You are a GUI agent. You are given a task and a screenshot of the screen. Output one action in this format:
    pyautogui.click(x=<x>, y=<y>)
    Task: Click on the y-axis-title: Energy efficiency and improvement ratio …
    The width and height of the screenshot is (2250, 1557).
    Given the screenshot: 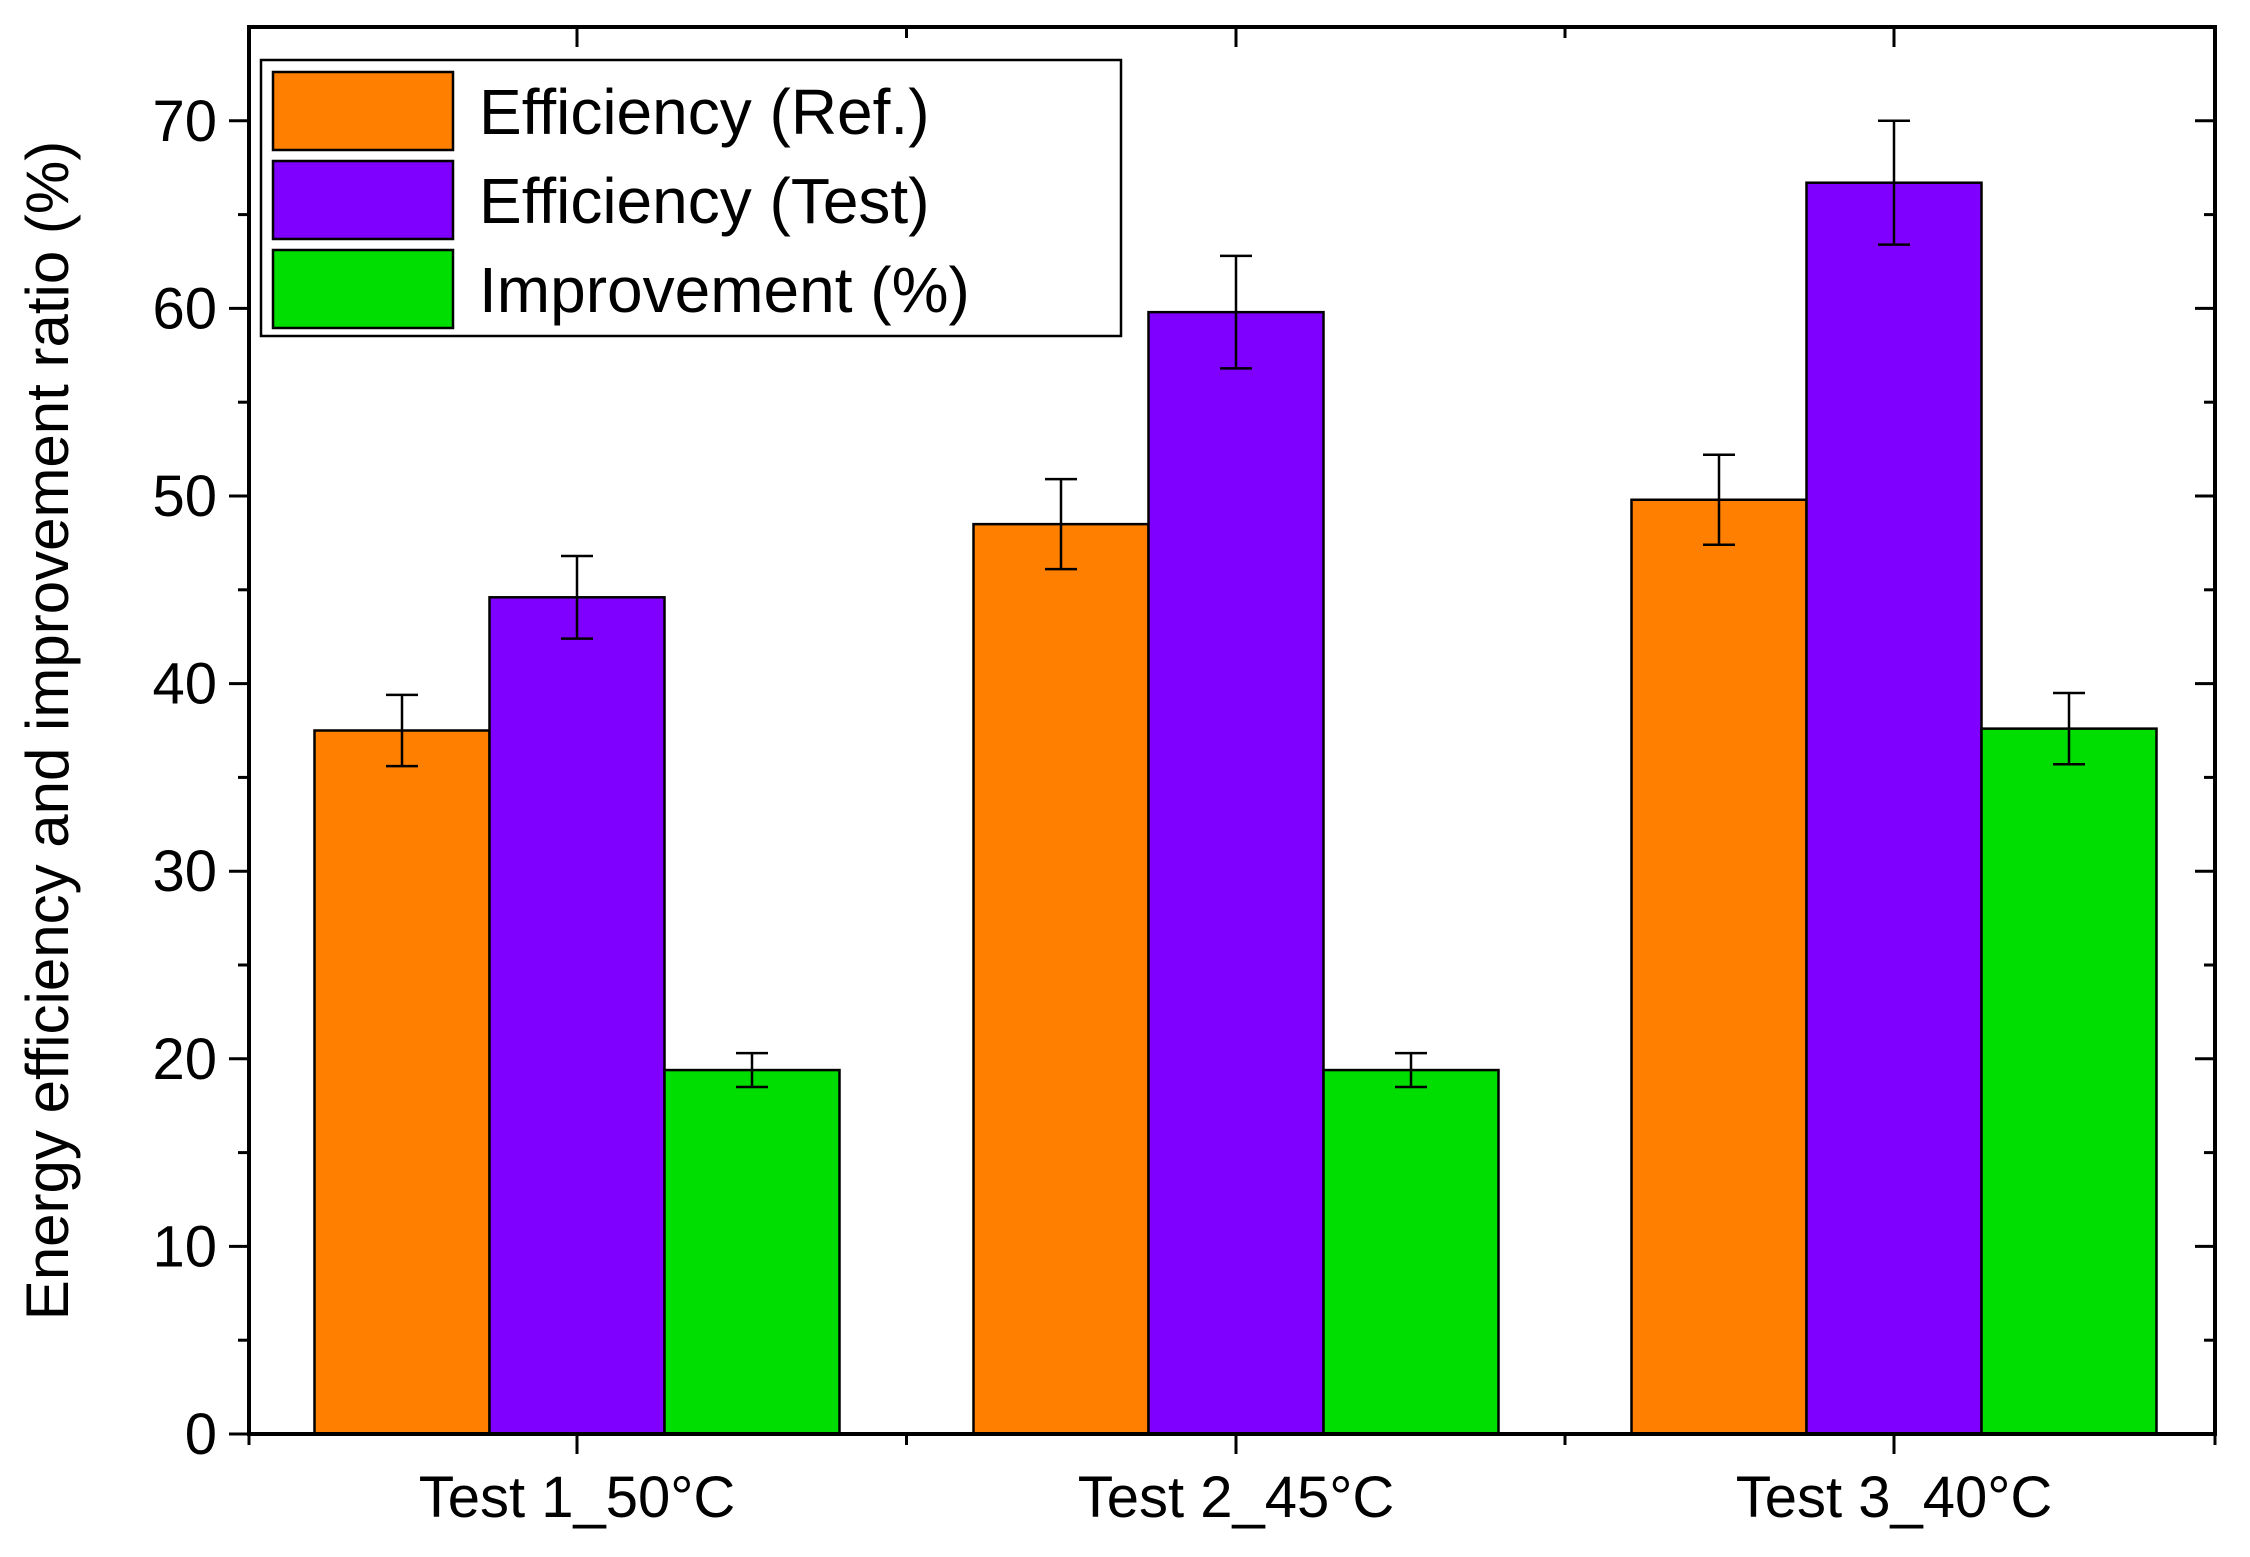 What is the action you would take?
    pyautogui.click(x=47, y=730)
    